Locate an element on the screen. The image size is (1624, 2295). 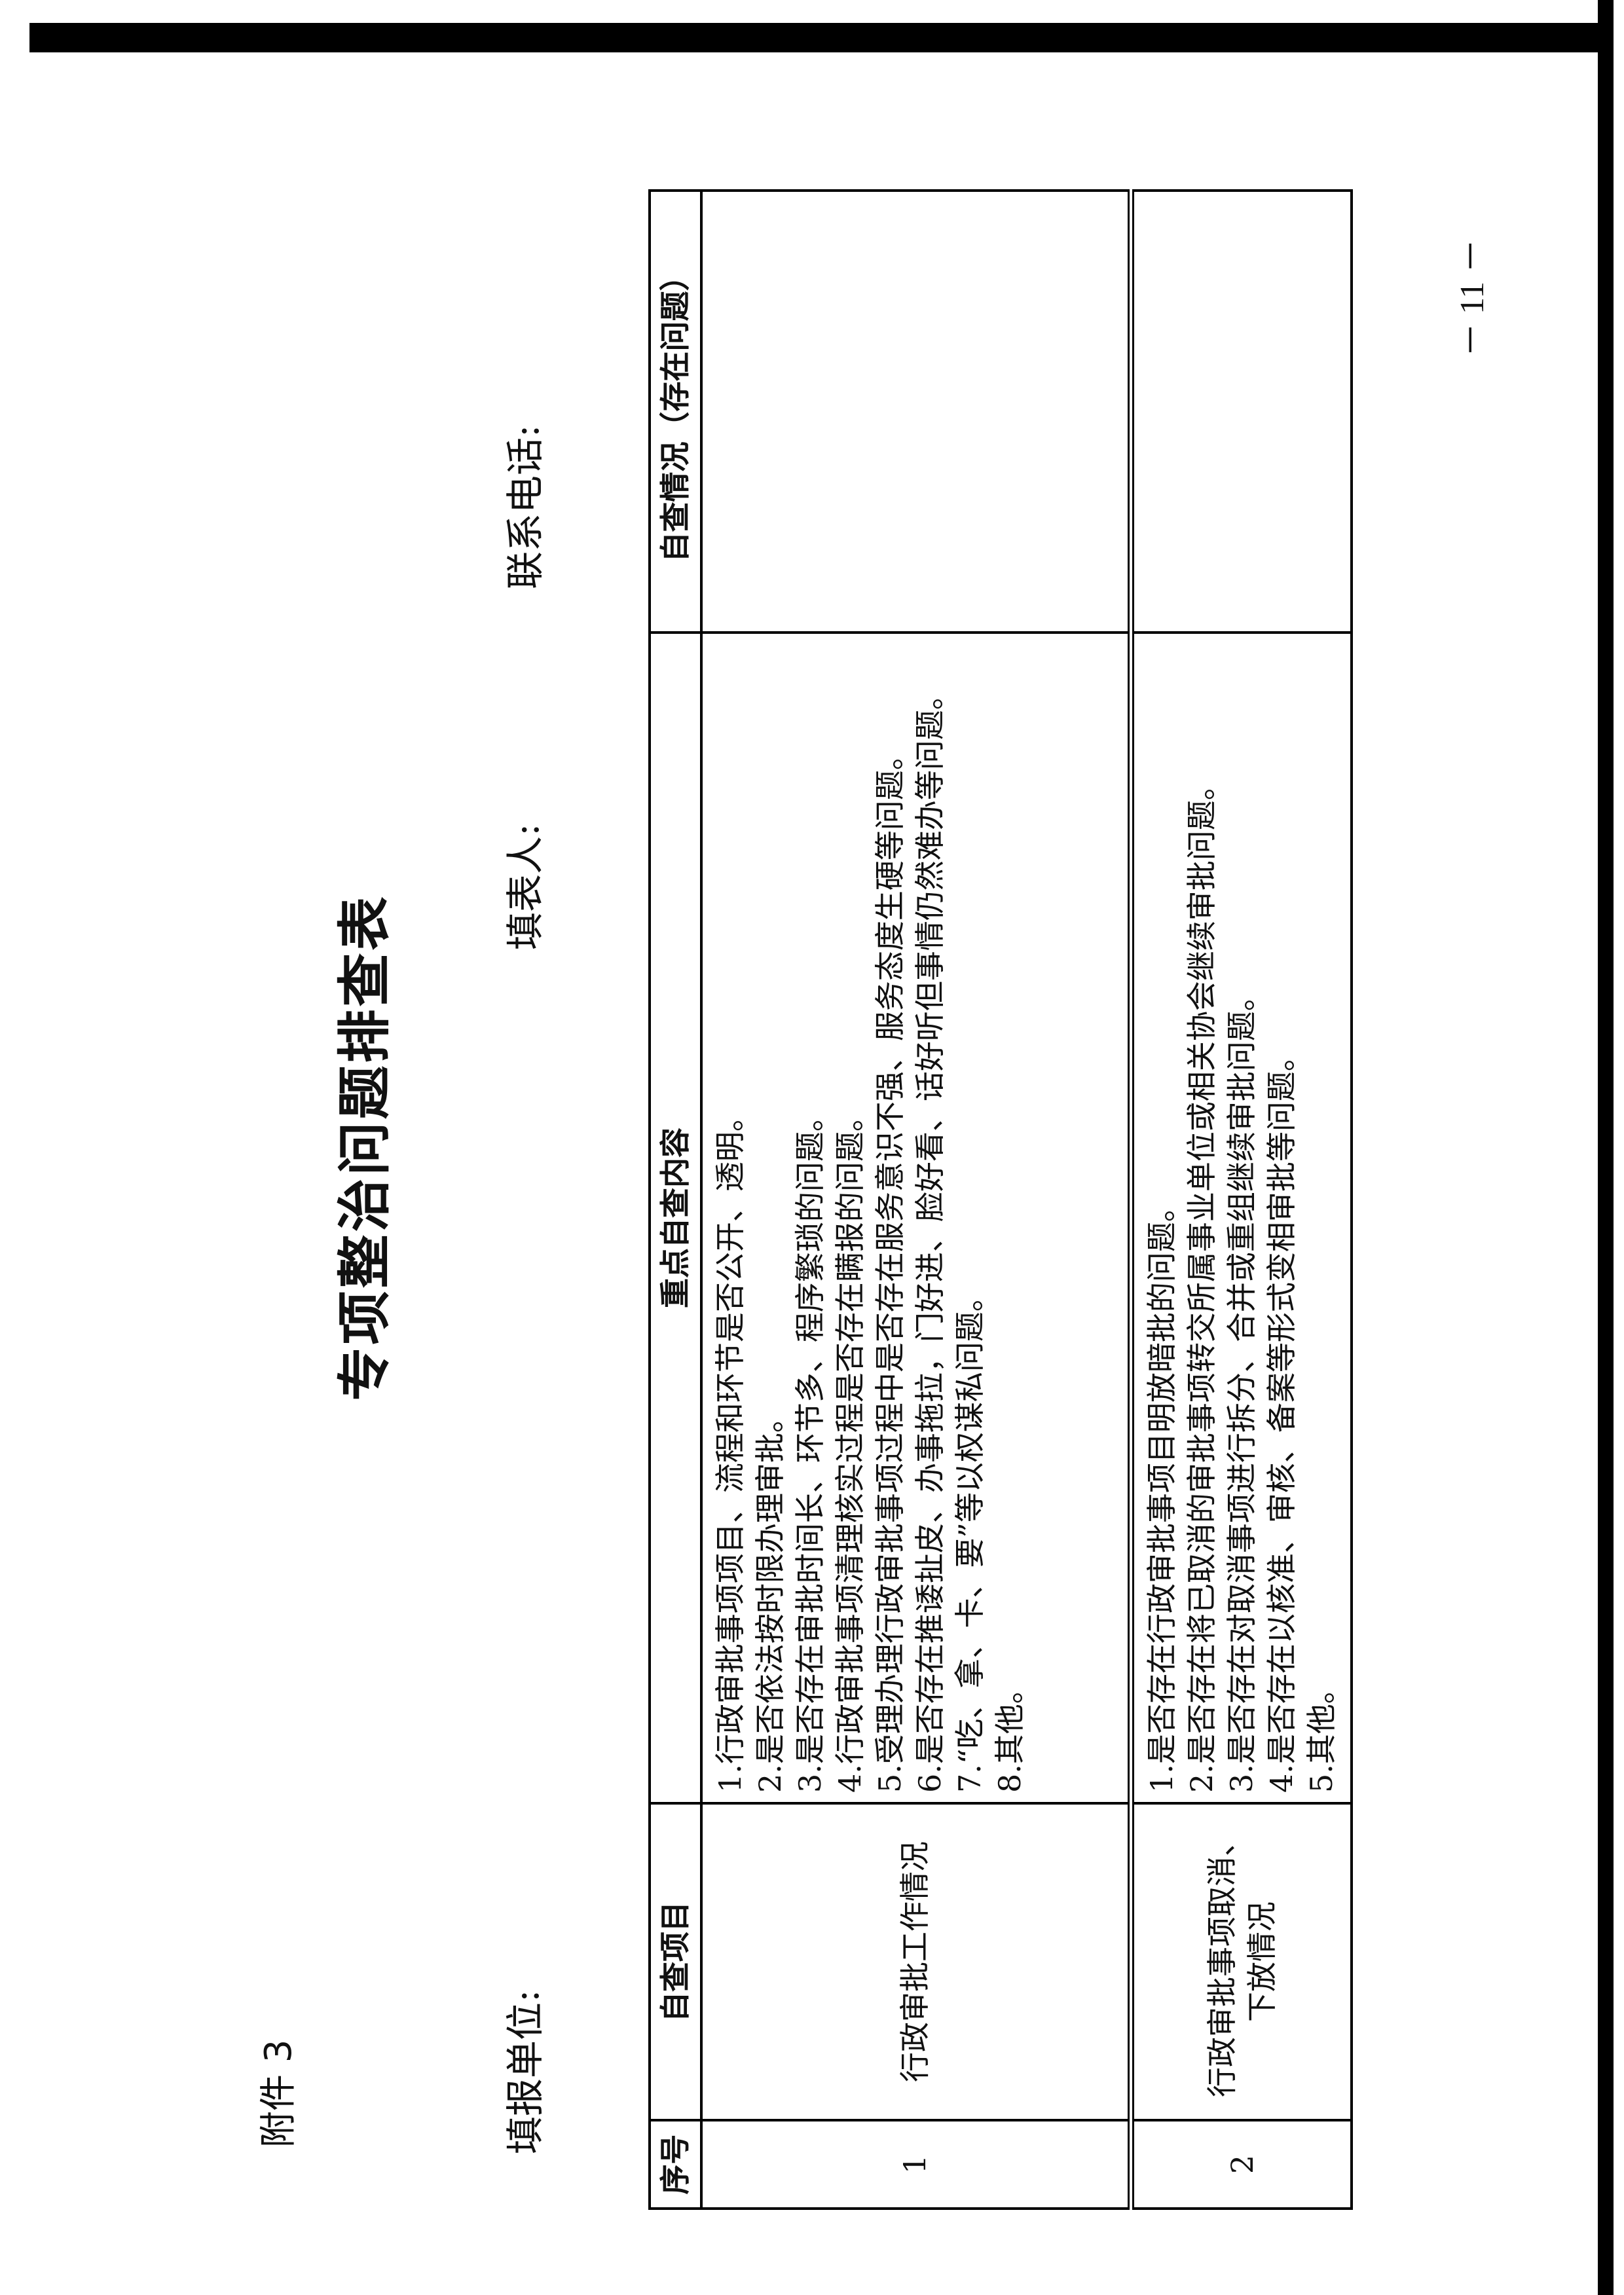
content-line: 1.行政审批事项项目、流程和环节是否公开、透明。 is located at coordinates (730, 1447).